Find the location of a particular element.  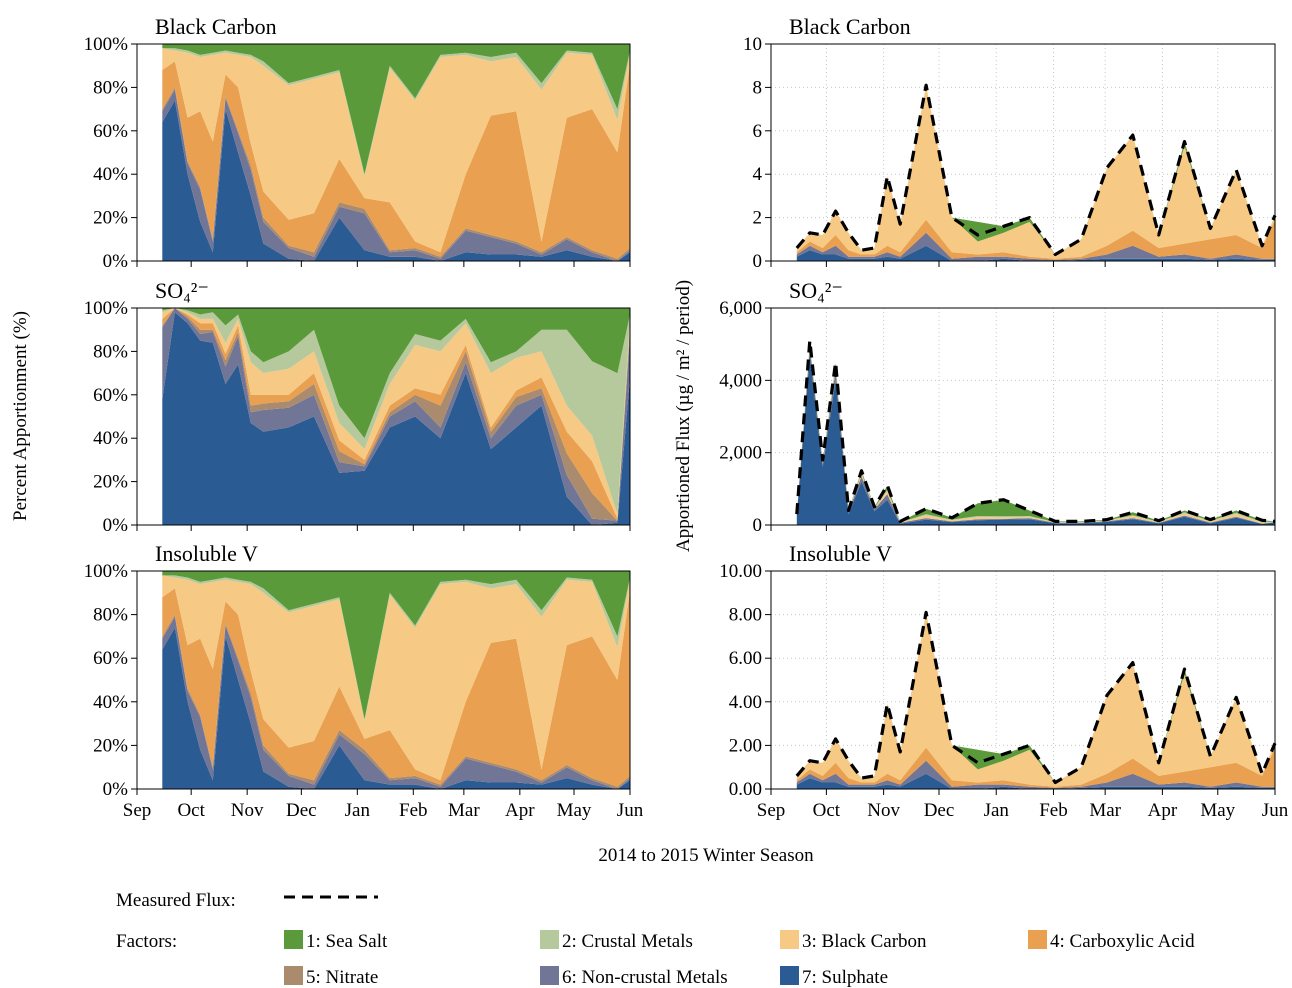

legend-label-nitrate: 5: Nitrate is located at coordinates (342, 977).